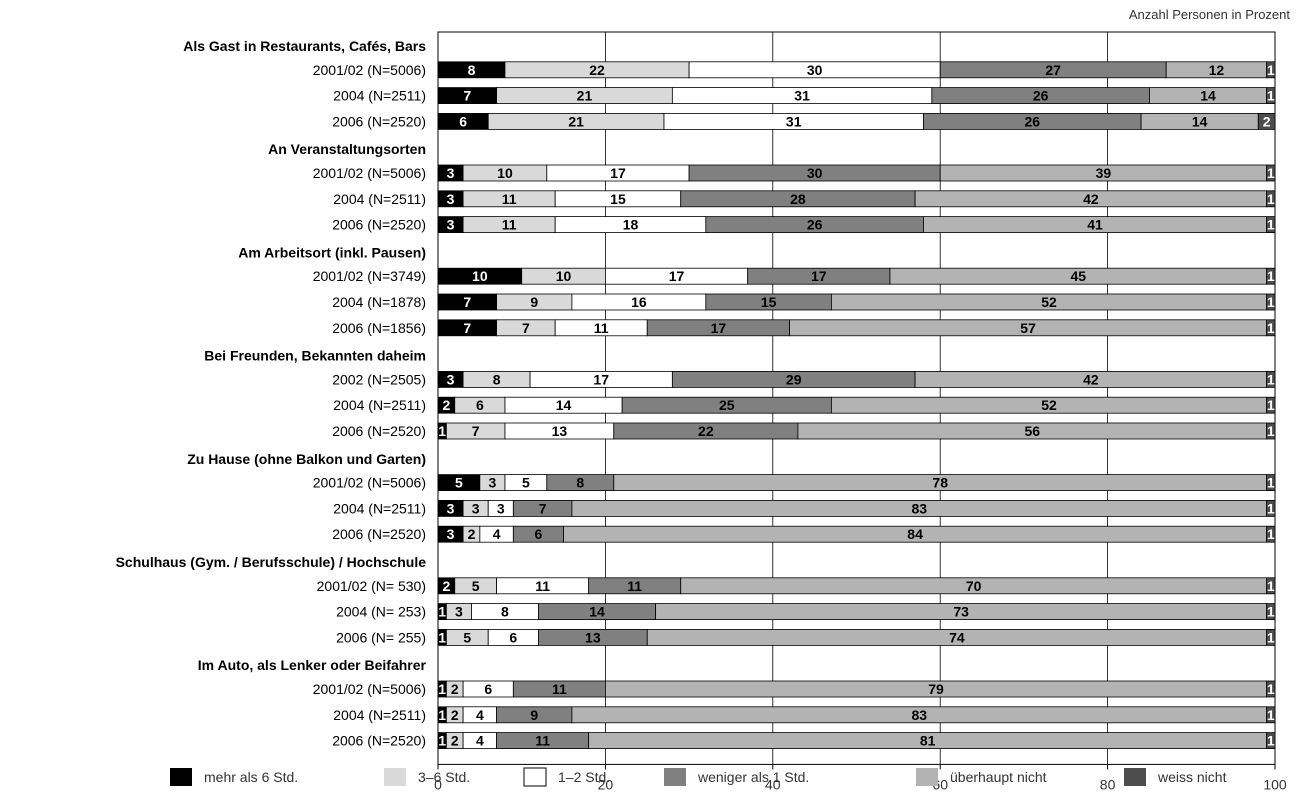 The image size is (1304, 803). Describe the element at coordinates (1095, 225) in the screenshot. I see `data-label: 41` at that location.